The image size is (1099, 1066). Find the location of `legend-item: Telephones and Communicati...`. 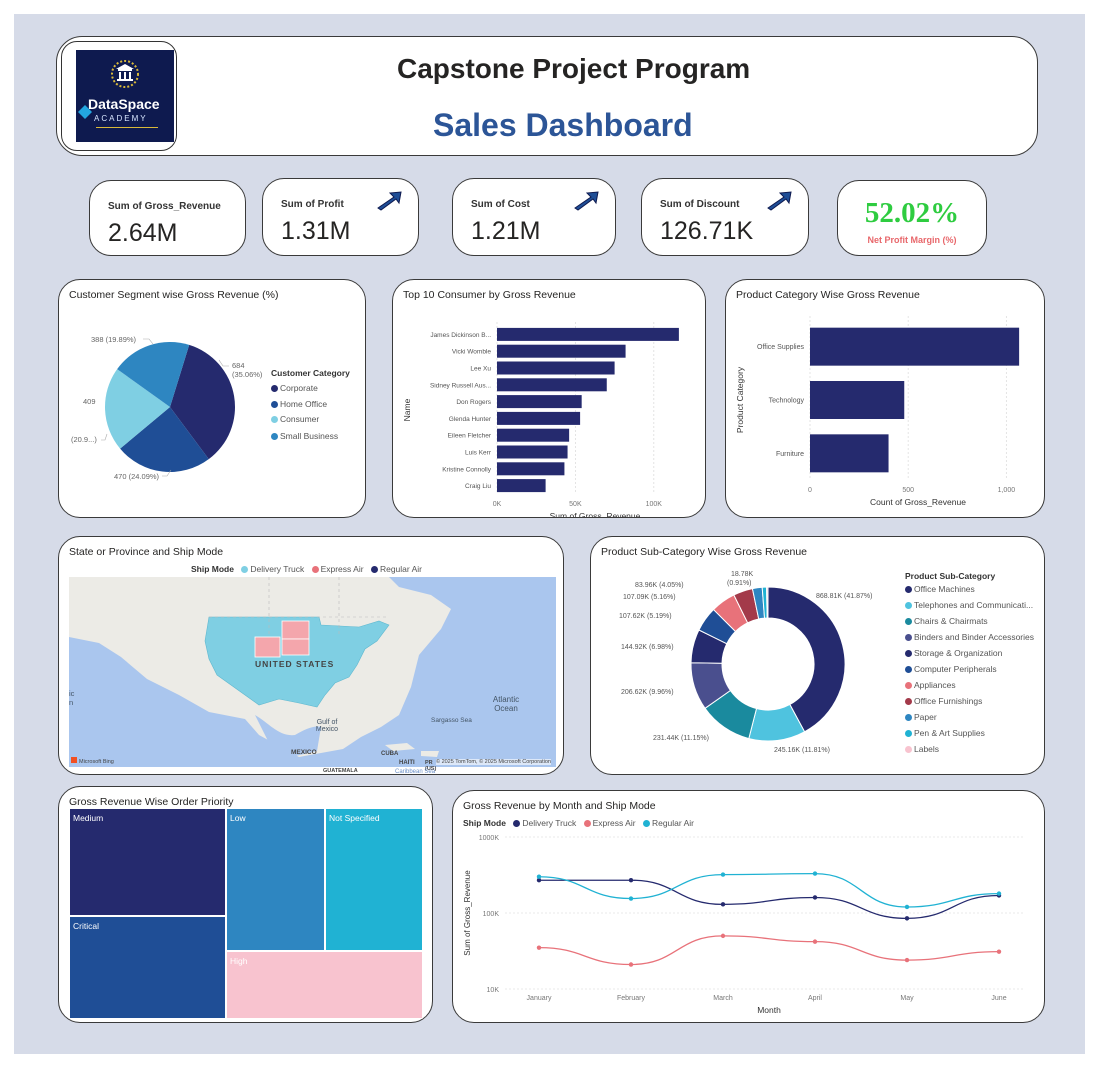

legend-item: Telephones and Communicati... is located at coordinates (969, 608).